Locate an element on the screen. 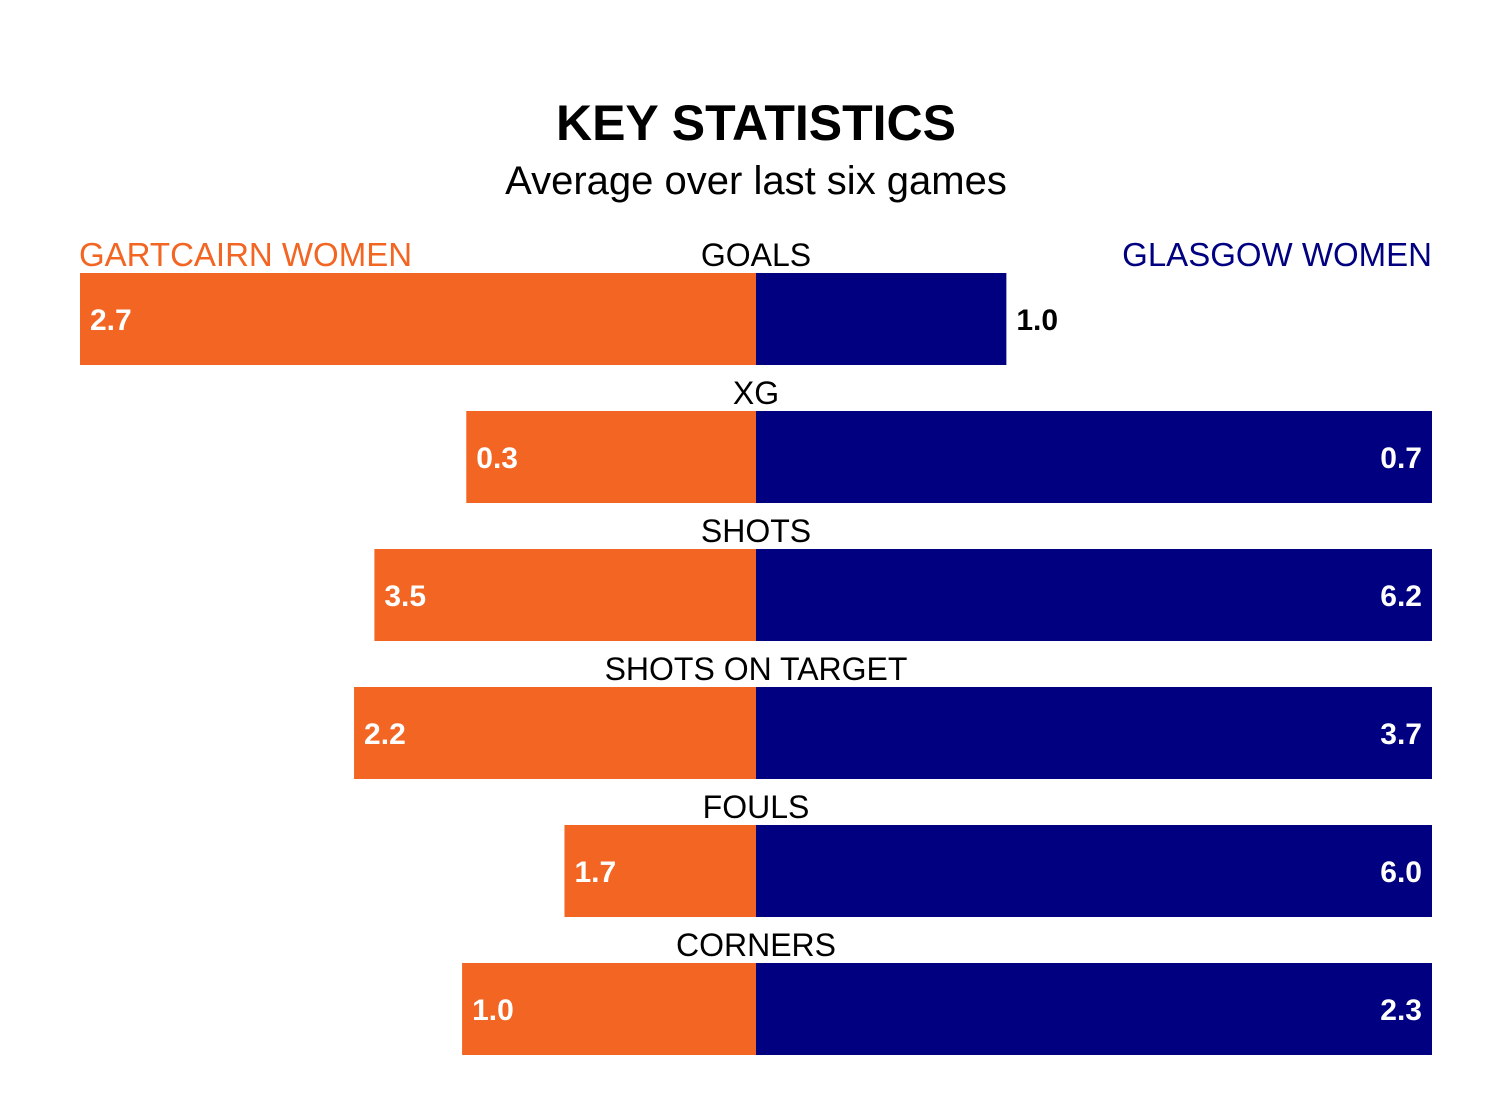 The width and height of the screenshot is (1500, 1111). stat-row: SHOTS 3.5 6.2 is located at coordinates (903, 577).